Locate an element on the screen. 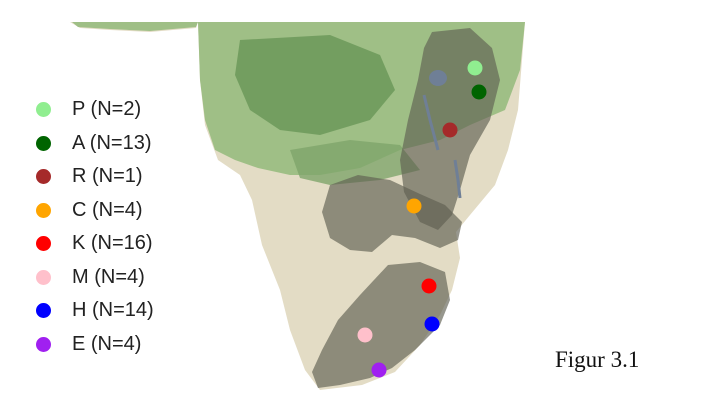  legend-item: R (N=1) is located at coordinates (95, 177).